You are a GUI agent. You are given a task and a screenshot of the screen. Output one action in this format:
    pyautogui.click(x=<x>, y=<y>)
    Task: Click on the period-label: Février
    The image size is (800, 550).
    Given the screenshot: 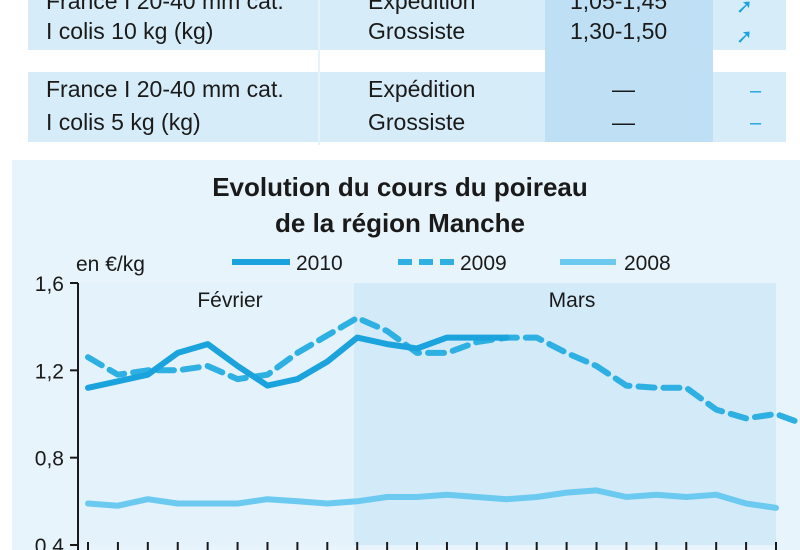 What is the action you would take?
    pyautogui.click(x=229, y=300)
    